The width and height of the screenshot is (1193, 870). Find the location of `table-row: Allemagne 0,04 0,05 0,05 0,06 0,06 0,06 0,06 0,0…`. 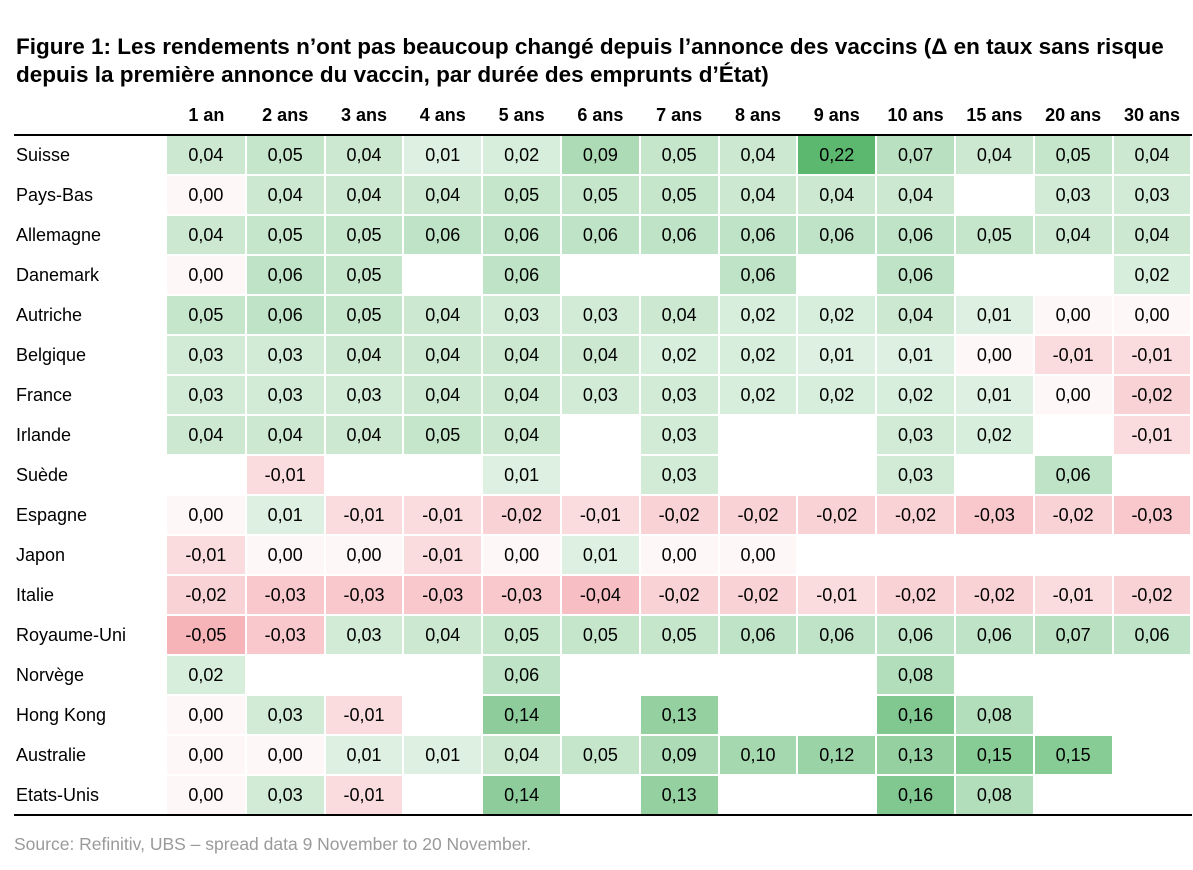

table-row: Allemagne 0,04 0,05 0,05 0,06 0,06 0,06 0,06 0,0… is located at coordinates (603, 235).